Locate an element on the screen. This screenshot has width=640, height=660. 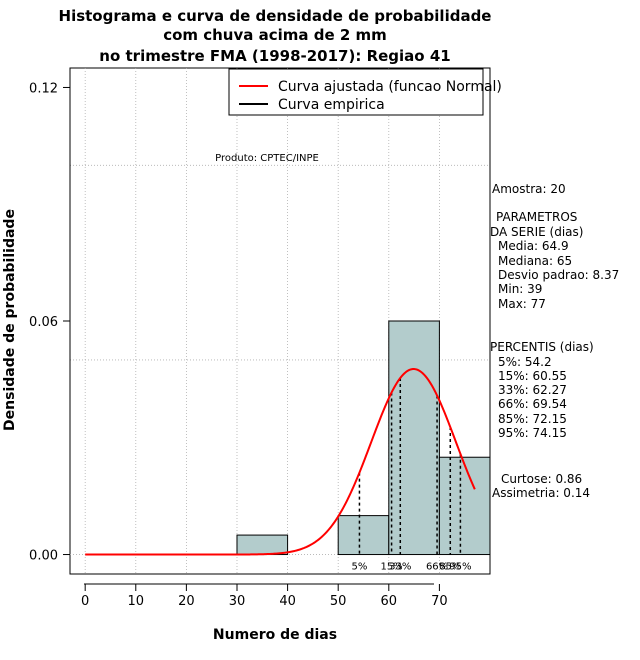
y-tick-label: 0.12 is located at coordinates (43, 88).